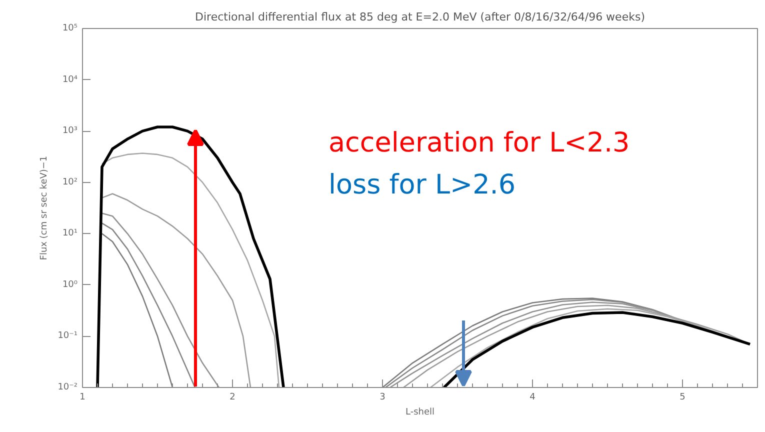 Image resolution: width=765 pixels, height=432 pixels. Describe the element at coordinates (68, 387) in the screenshot. I see `y-tick-label: 10⁻²` at that location.